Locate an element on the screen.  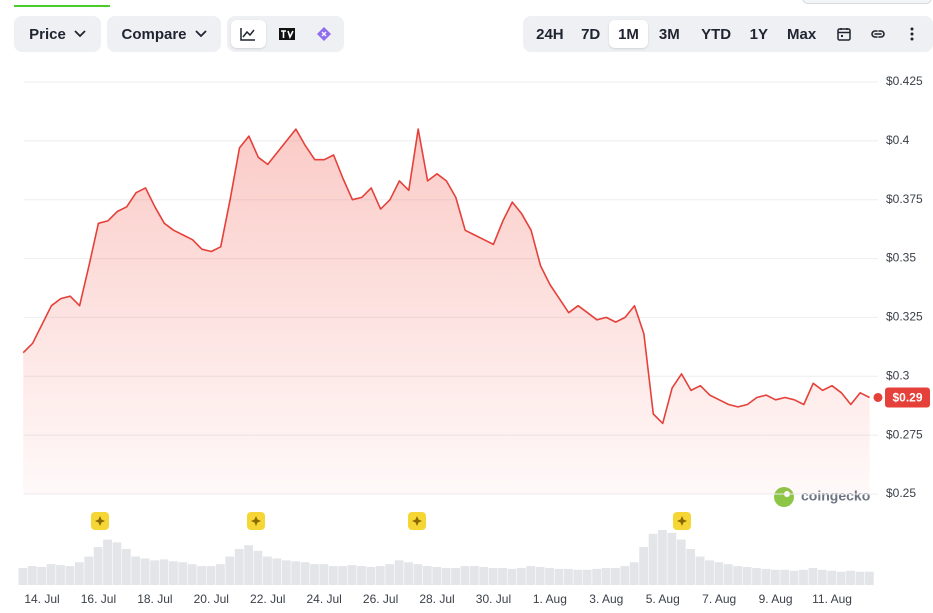
x-tick-label: 7. Aug is located at coordinates (719, 599).